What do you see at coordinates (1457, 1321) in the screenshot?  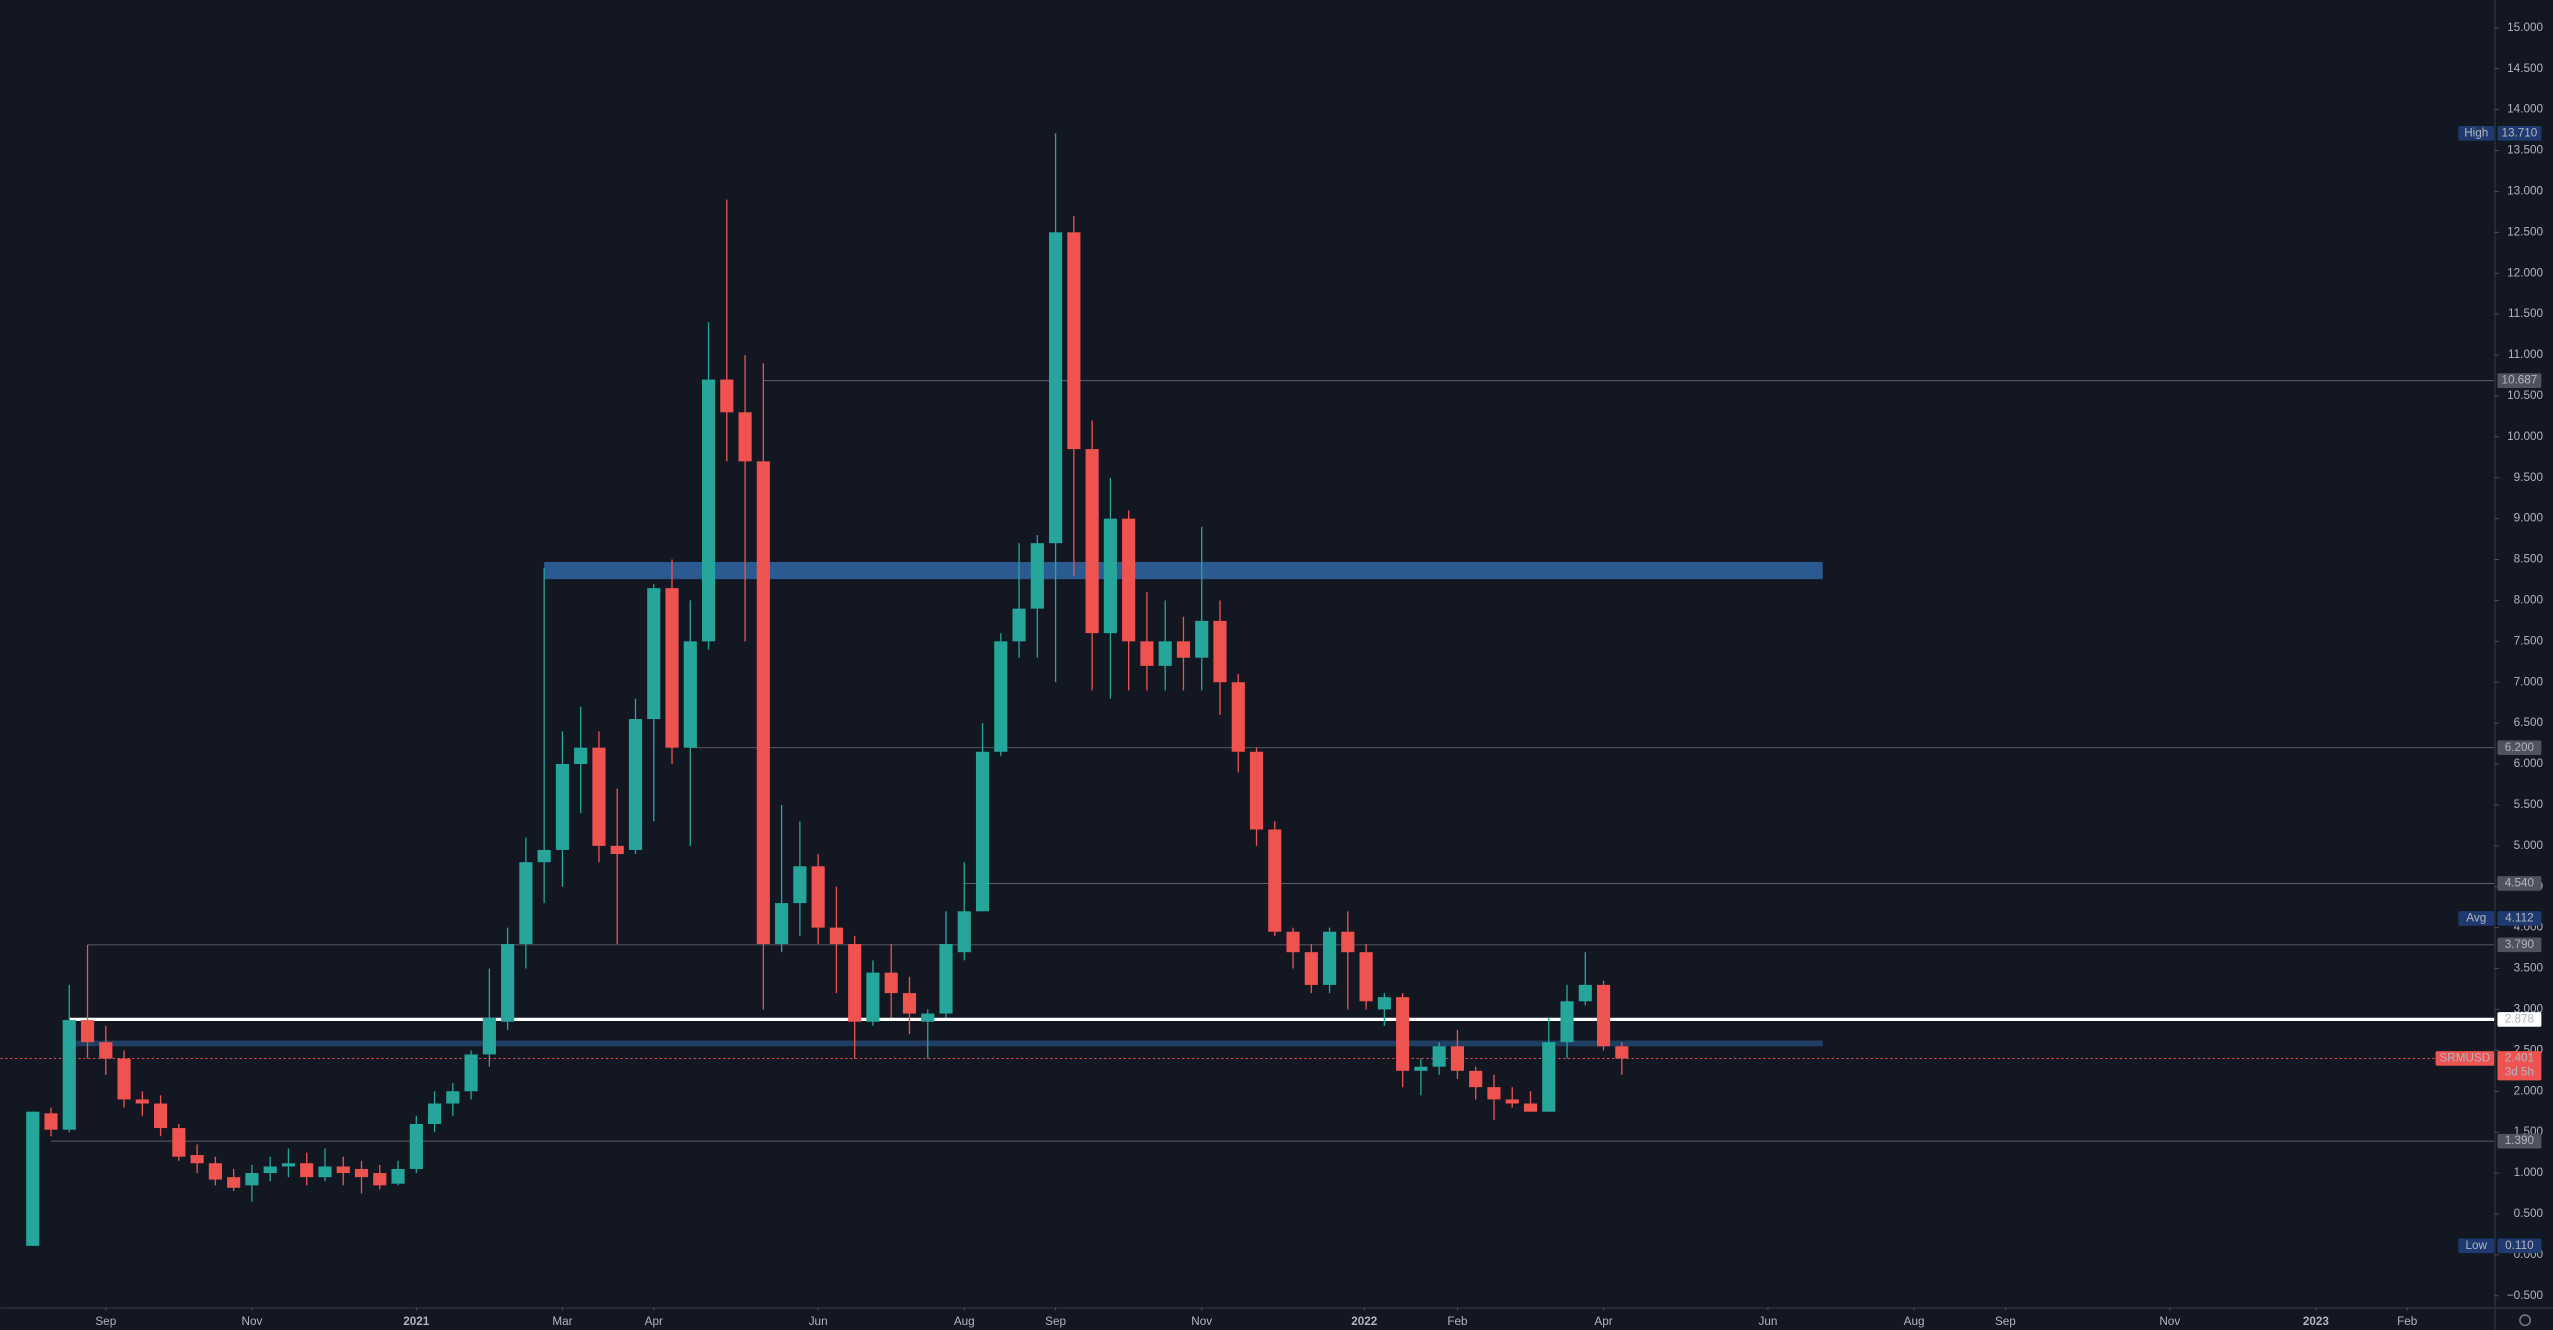 I see `x-tick-label: Feb` at bounding box center [1457, 1321].